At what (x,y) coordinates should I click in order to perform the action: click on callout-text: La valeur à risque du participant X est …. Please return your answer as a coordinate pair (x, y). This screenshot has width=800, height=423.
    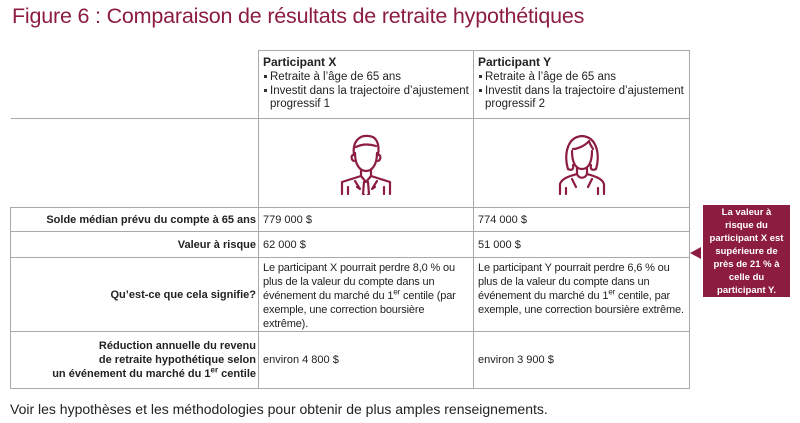
    Looking at the image, I should click on (746, 251).